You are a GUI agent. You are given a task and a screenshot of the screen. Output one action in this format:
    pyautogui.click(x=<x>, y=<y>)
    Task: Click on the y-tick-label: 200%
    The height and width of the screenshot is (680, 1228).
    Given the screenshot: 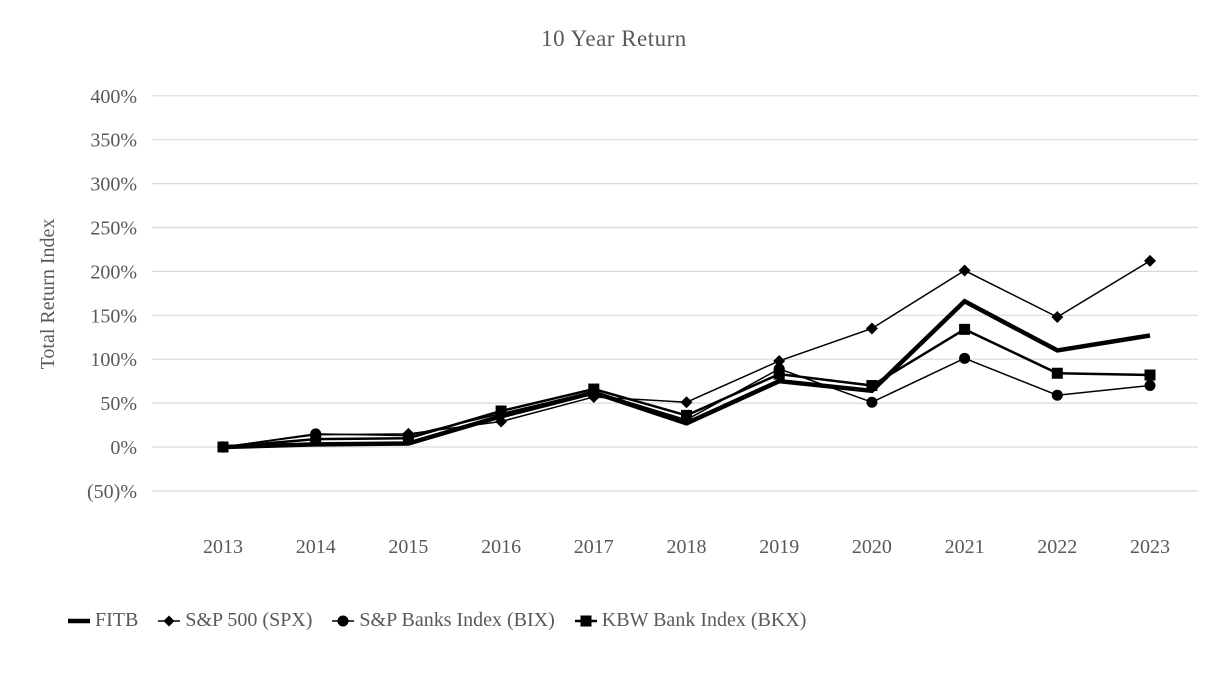 What is the action you would take?
    pyautogui.click(x=113, y=272)
    